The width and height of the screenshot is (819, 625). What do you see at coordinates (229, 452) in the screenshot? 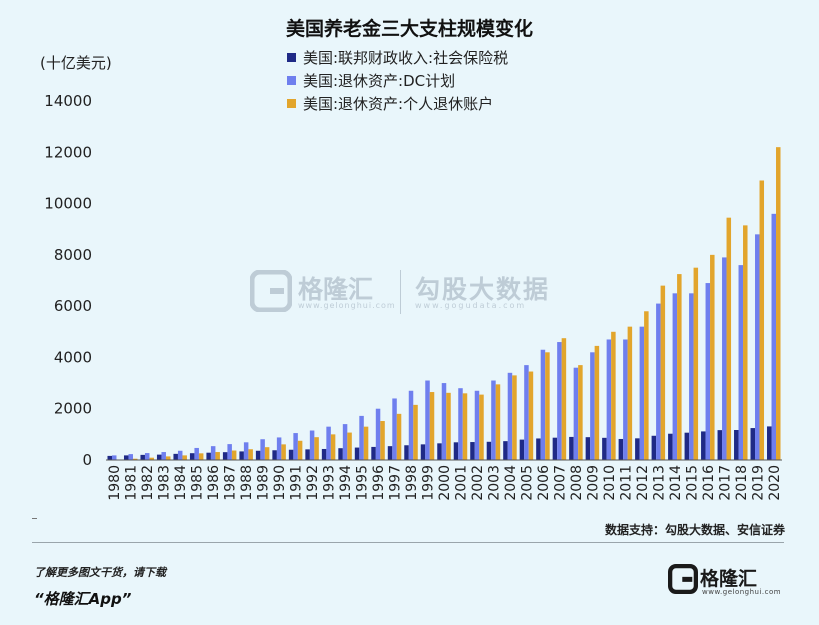
I see `bar-dc-plan-1987` at bounding box center [229, 452].